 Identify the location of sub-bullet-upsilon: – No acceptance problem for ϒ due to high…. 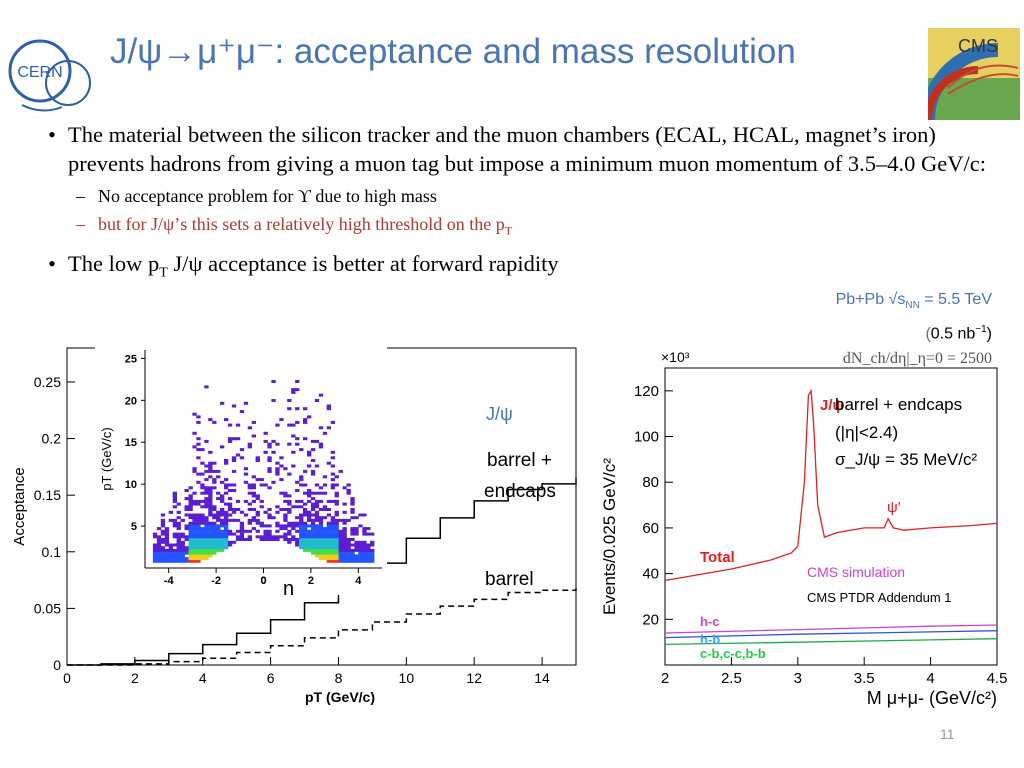
(256, 196).